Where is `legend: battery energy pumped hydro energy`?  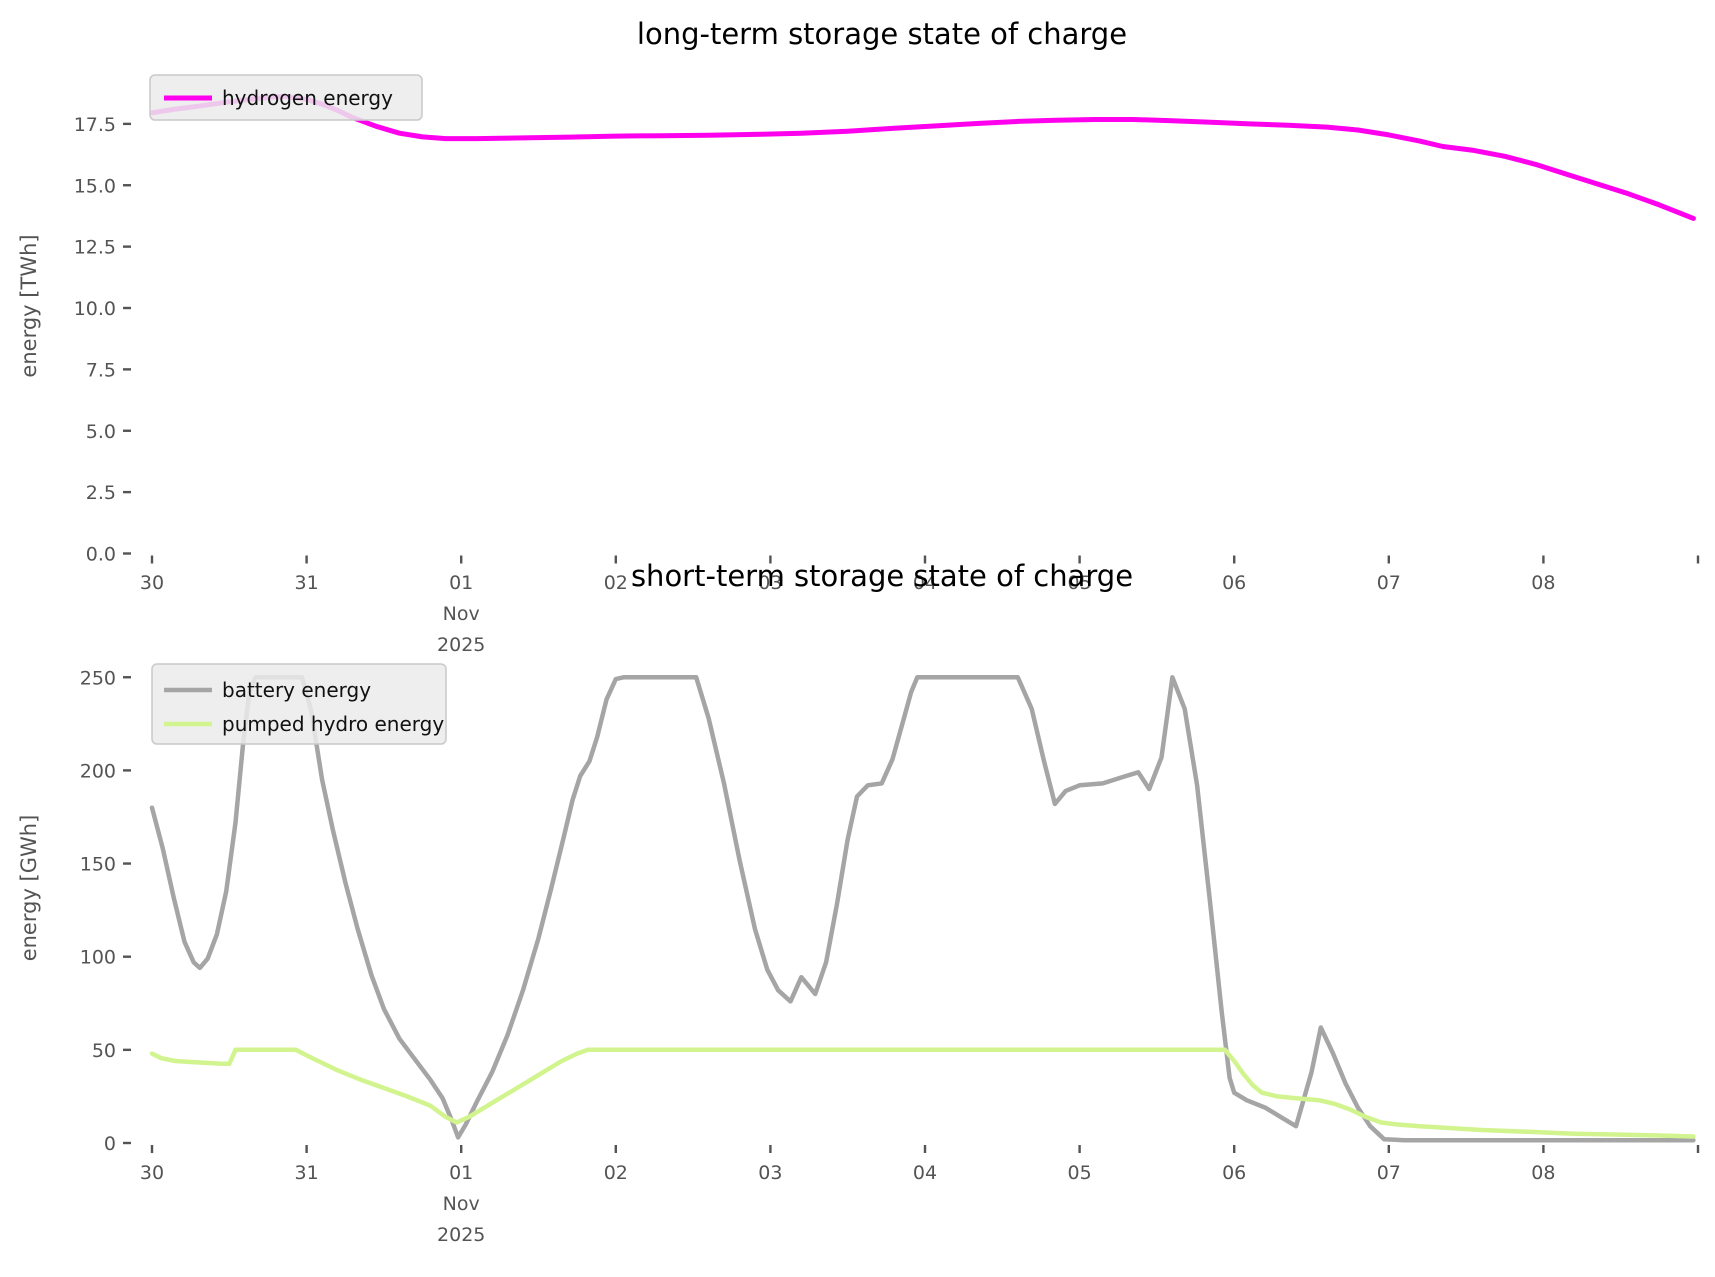 legend: battery energy pumped hydro energy is located at coordinates (299, 704).